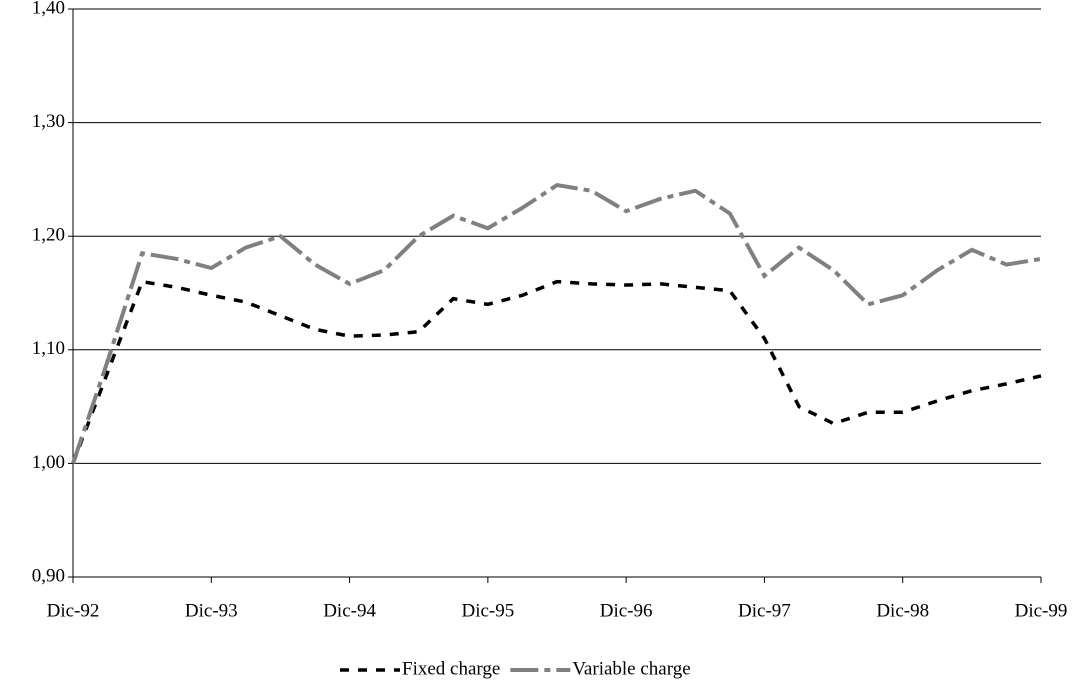 The width and height of the screenshot is (1080, 684). What do you see at coordinates (48, 575) in the screenshot?
I see `y-tick-label: 0,90` at bounding box center [48, 575].